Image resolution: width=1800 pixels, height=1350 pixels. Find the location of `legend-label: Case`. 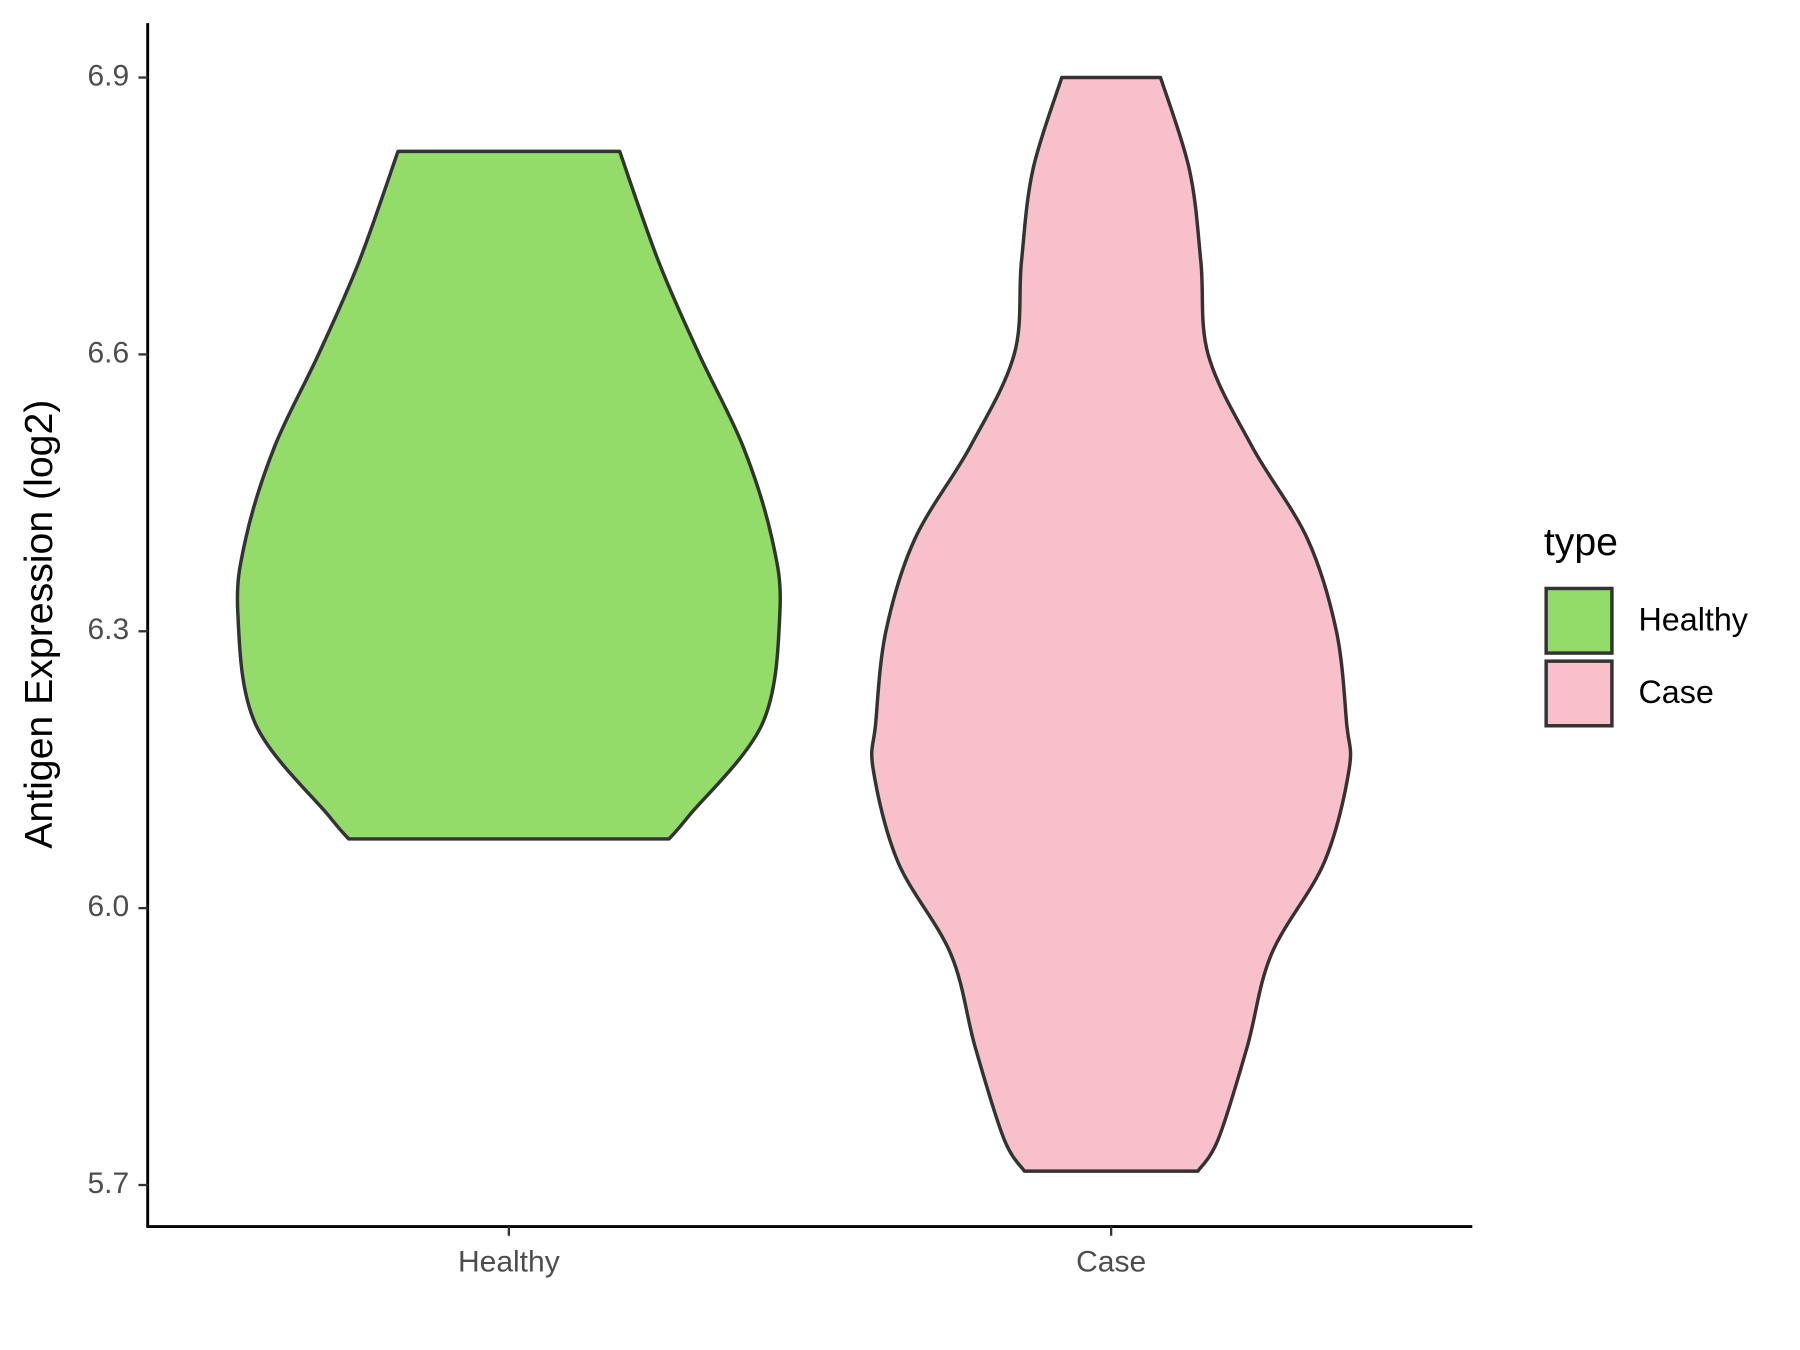

legend-label: Case is located at coordinates (1675, 692).